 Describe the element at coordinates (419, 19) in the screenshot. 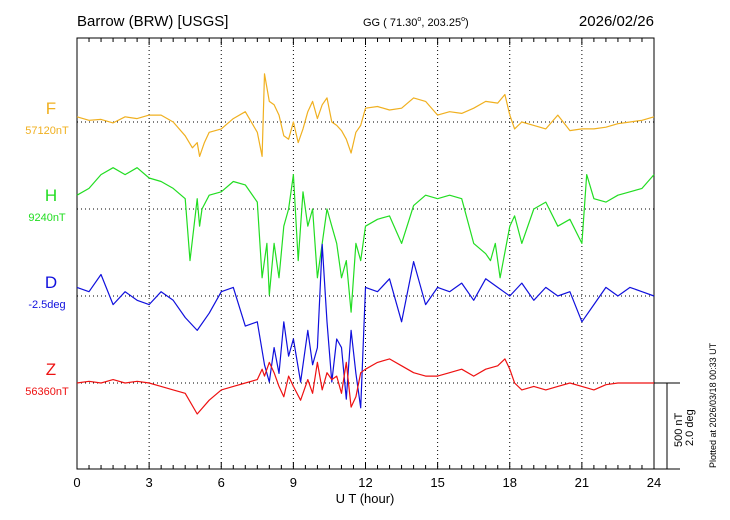

I see `degree-mark-lat: o` at that location.